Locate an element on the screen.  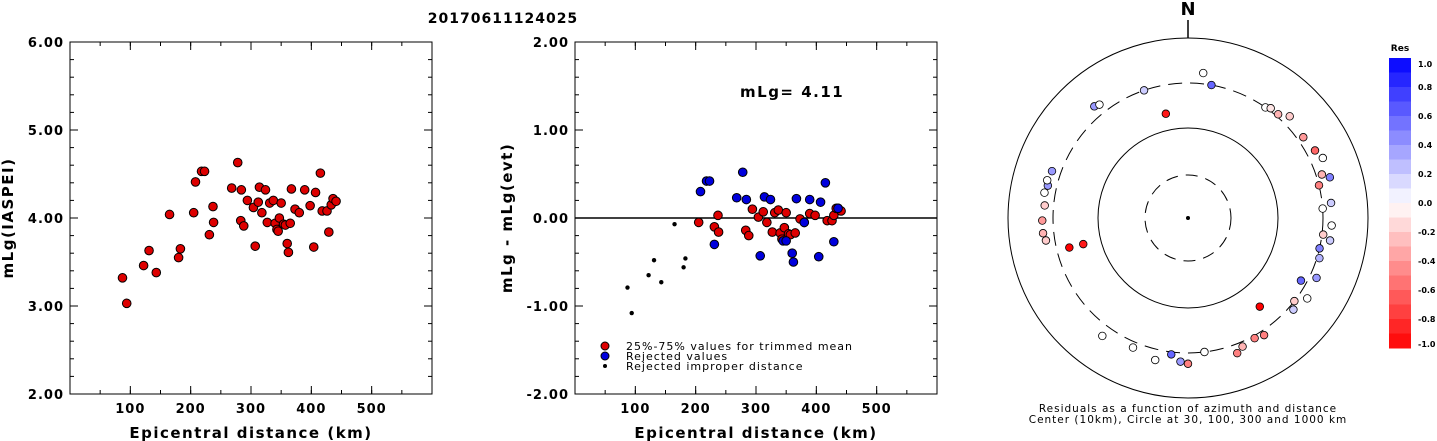
colorbar-label: 0.8 is located at coordinates (1425, 87).